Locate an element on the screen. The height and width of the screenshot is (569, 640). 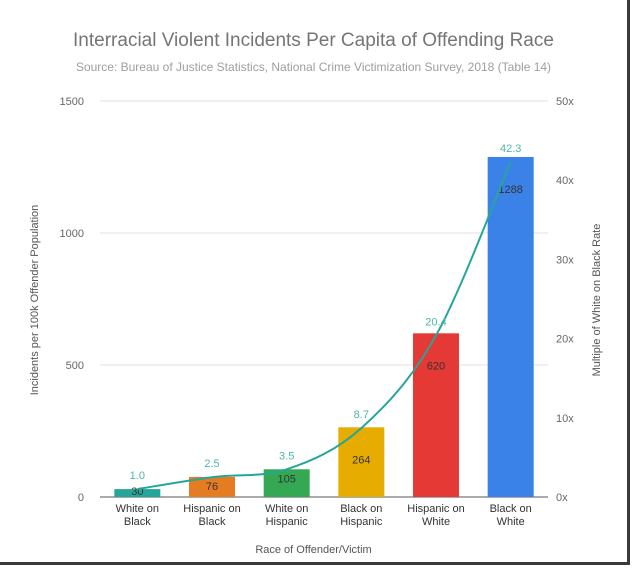
multiple-value-label: 20.4 is located at coordinates (435, 322).